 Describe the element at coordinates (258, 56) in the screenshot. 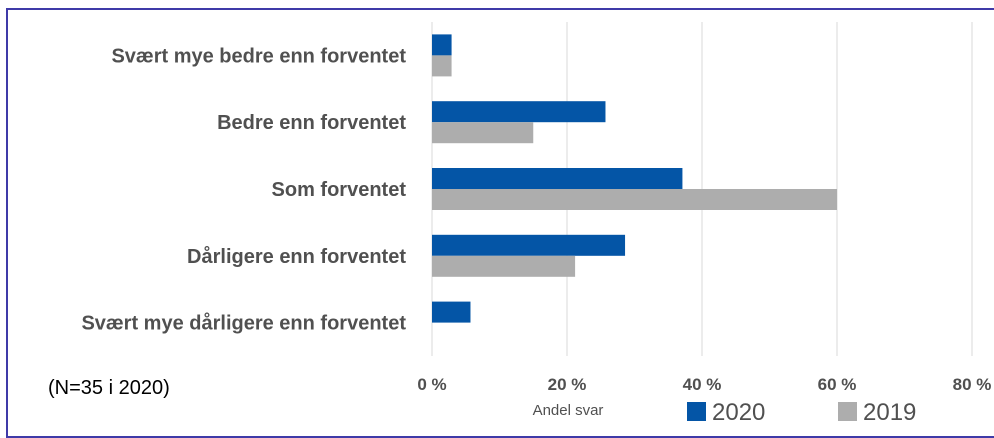

I see `category-label: Svært mye bedre enn forventet` at that location.